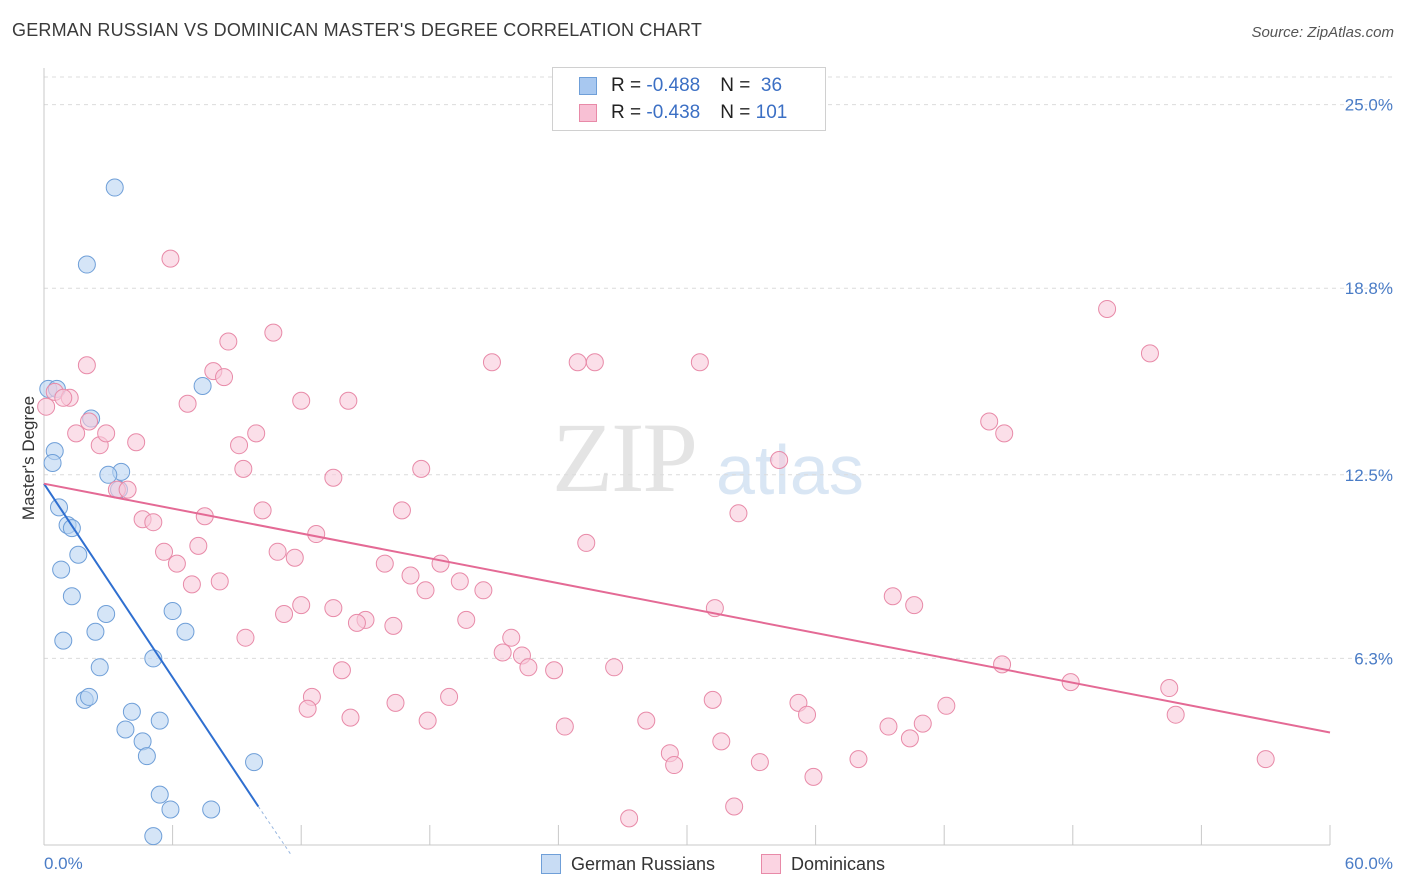 The image size is (1406, 892). What do you see at coordinates (769, 85) in the screenshot?
I see `legend-n-value: 36` at bounding box center [769, 85].